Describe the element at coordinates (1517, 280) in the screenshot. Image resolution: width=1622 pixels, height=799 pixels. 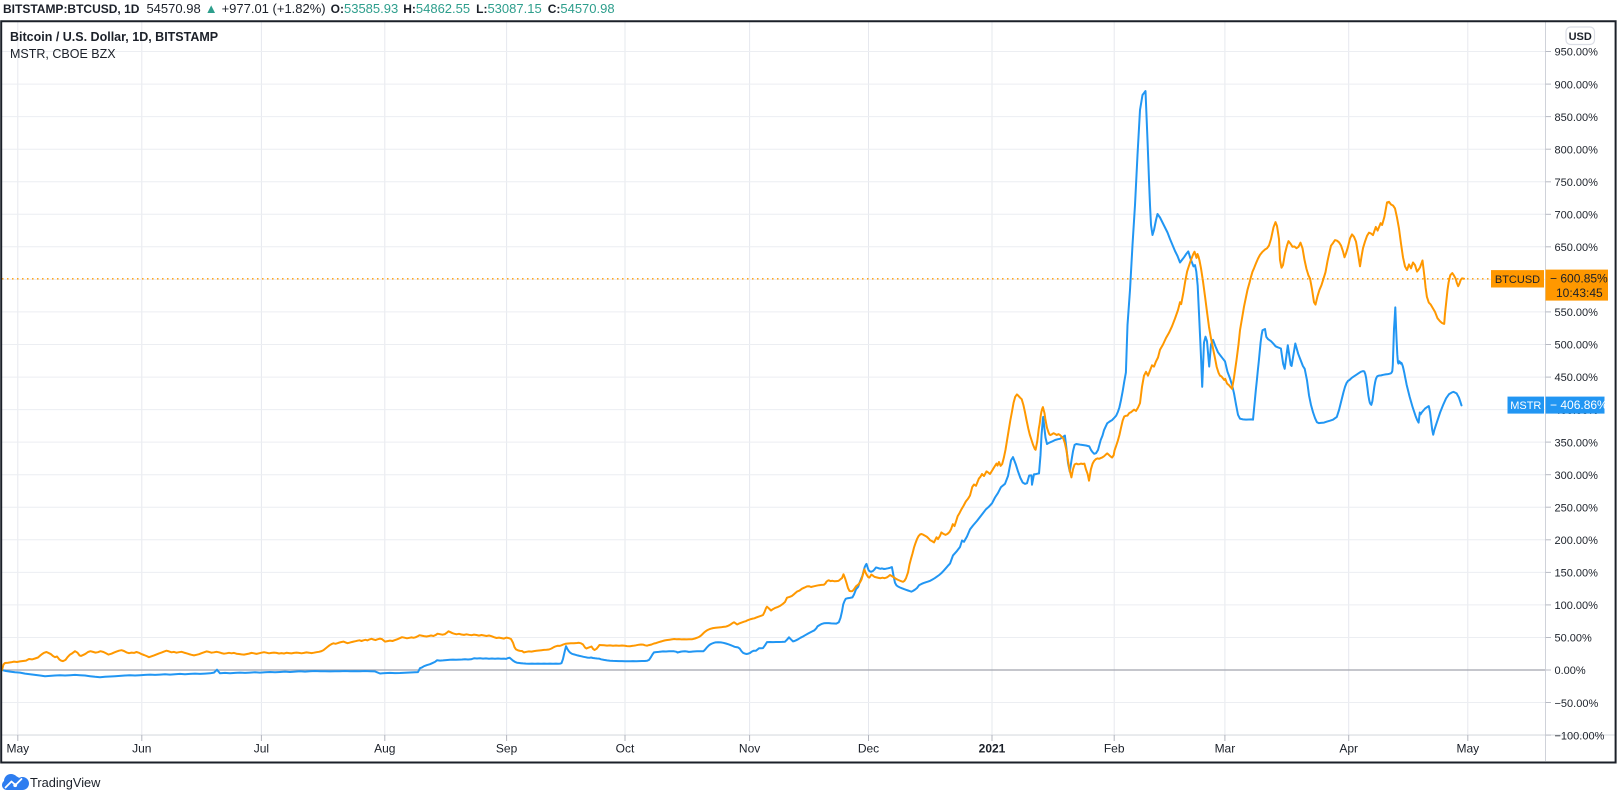
I see `svg-text: BTCUSD` at that location.